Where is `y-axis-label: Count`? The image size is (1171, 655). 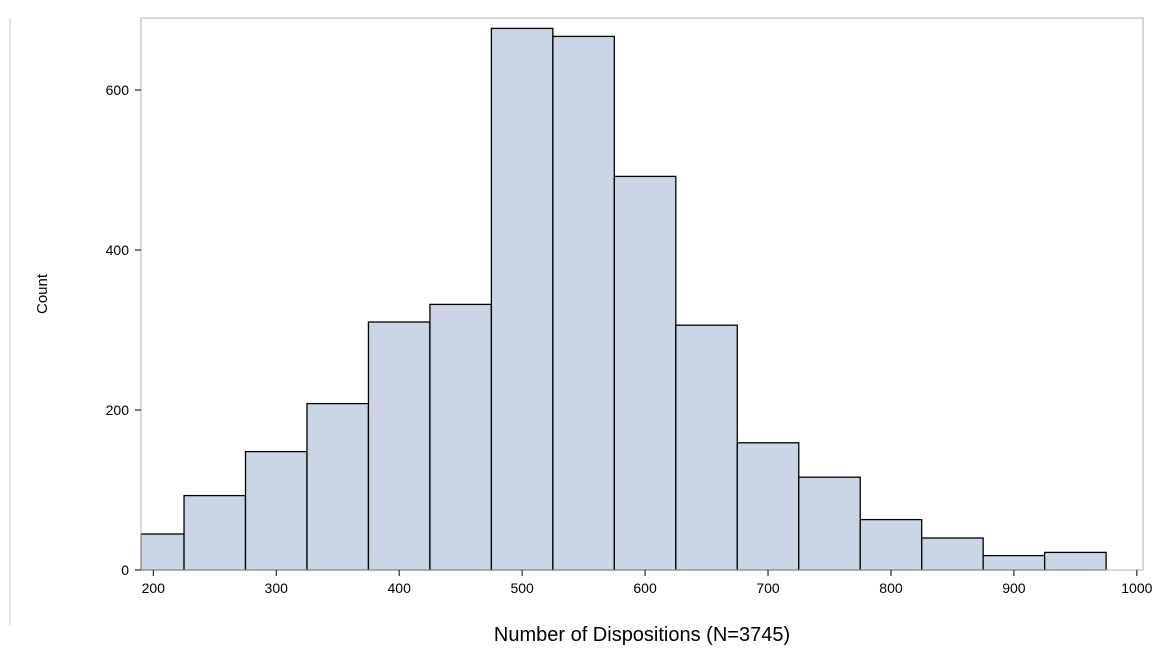 y-axis-label: Count is located at coordinates (42, 293).